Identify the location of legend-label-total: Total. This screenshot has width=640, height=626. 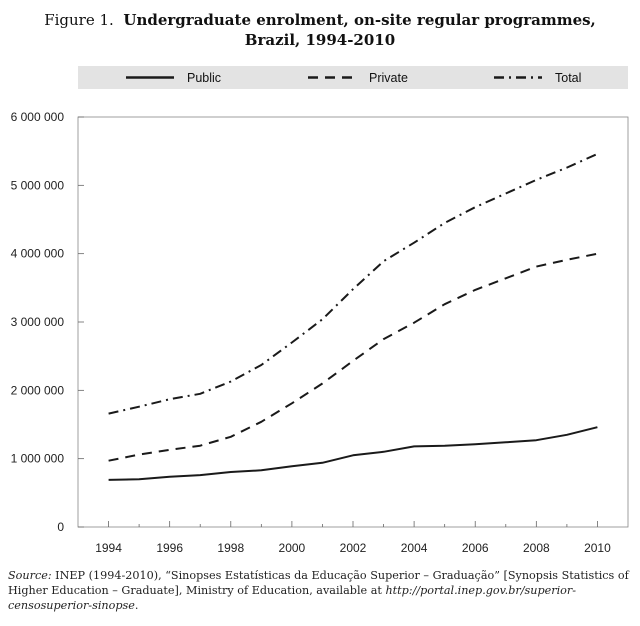
(568, 78).